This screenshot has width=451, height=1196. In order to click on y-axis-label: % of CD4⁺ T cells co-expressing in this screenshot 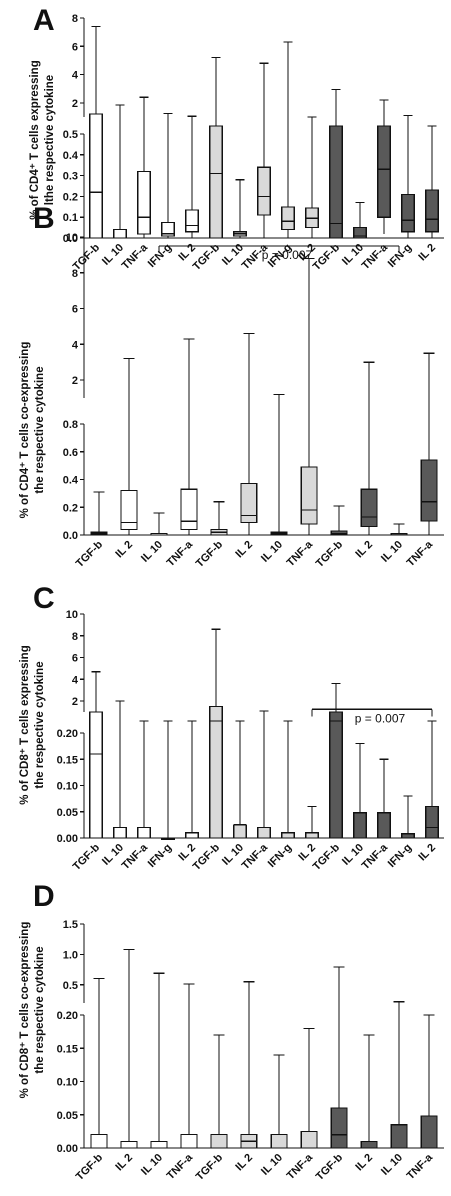, I will do `click(25, 430)`.